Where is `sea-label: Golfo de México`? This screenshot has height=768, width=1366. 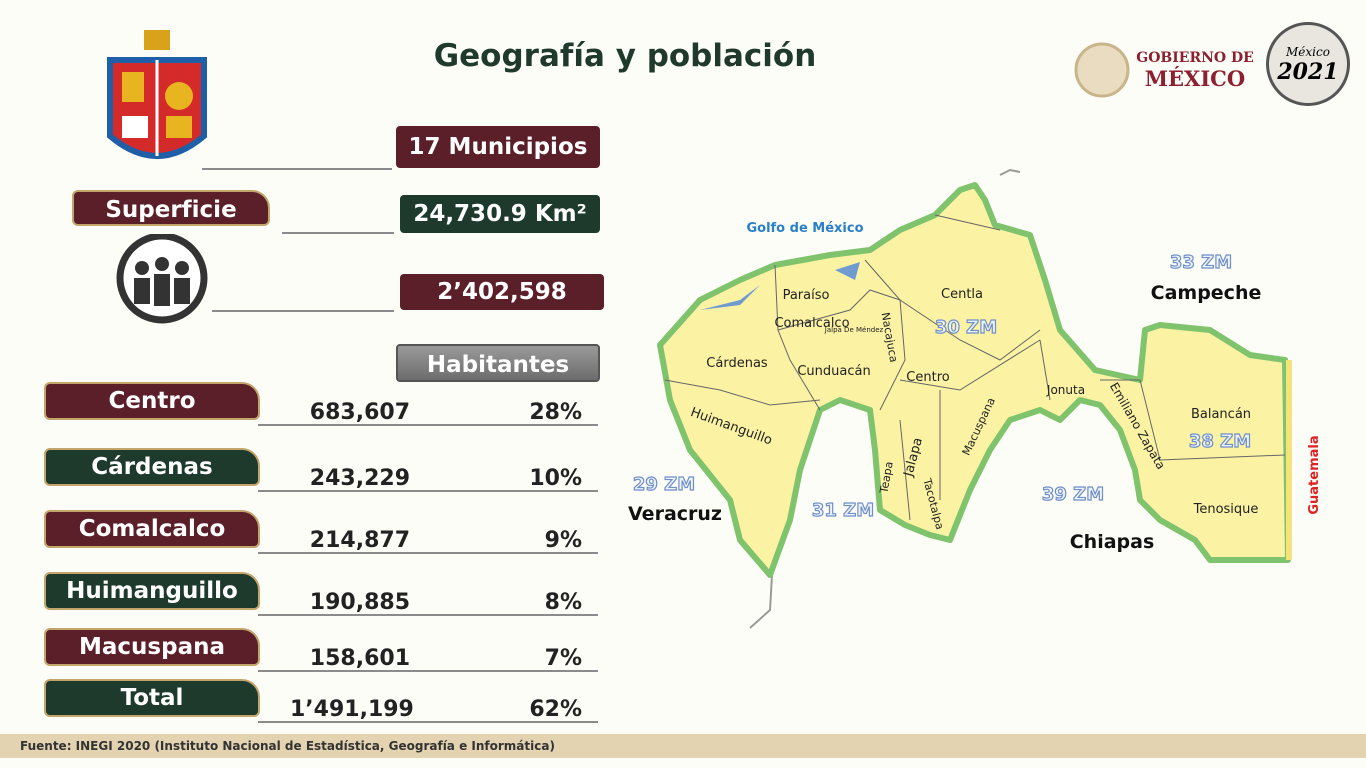
sea-label: Golfo de México is located at coordinates (804, 228).